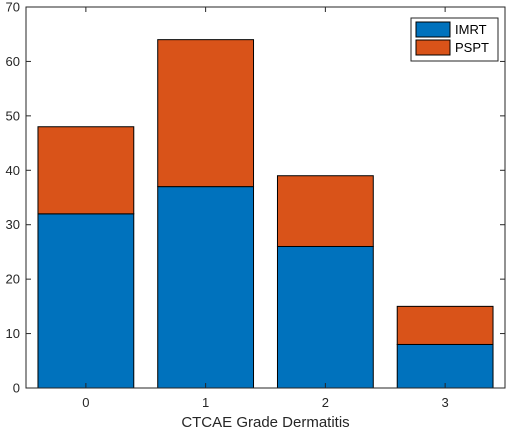 Image resolution: width=510 pixels, height=433 pixels. I want to click on x-tick-label: 3, so click(445, 402).